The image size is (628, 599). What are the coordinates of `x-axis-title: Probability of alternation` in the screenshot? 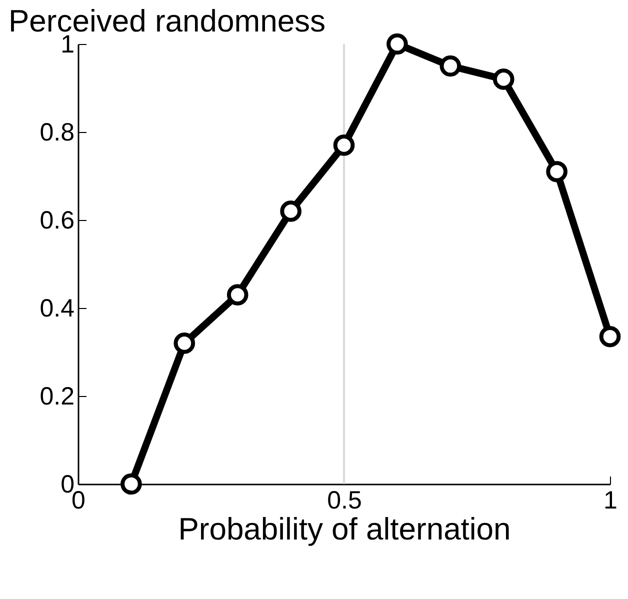 It's located at (344, 529).